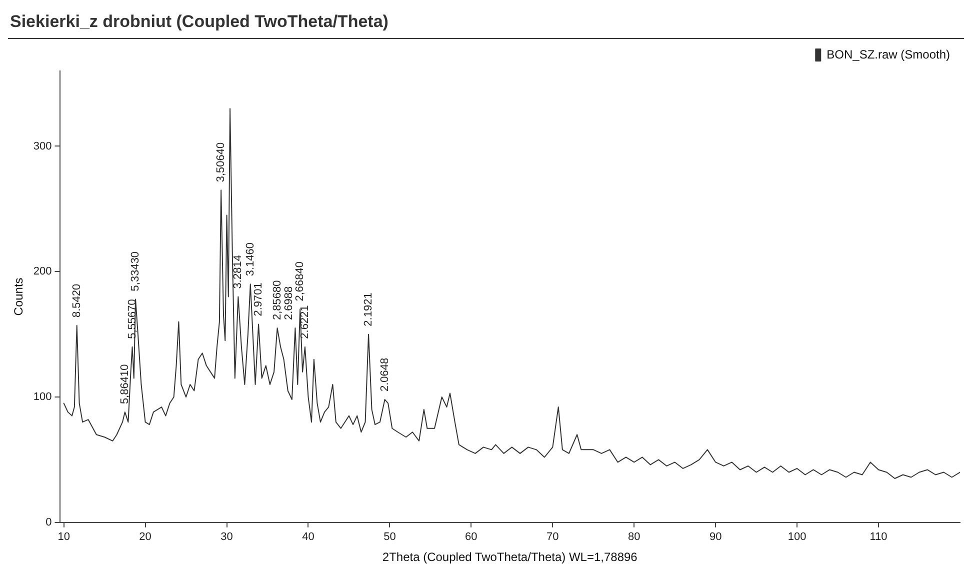 Image resolution: width=972 pixels, height=588 pixels. Describe the element at coordinates (42, 272) in the screenshot. I see `y-tick-label: 200` at that location.